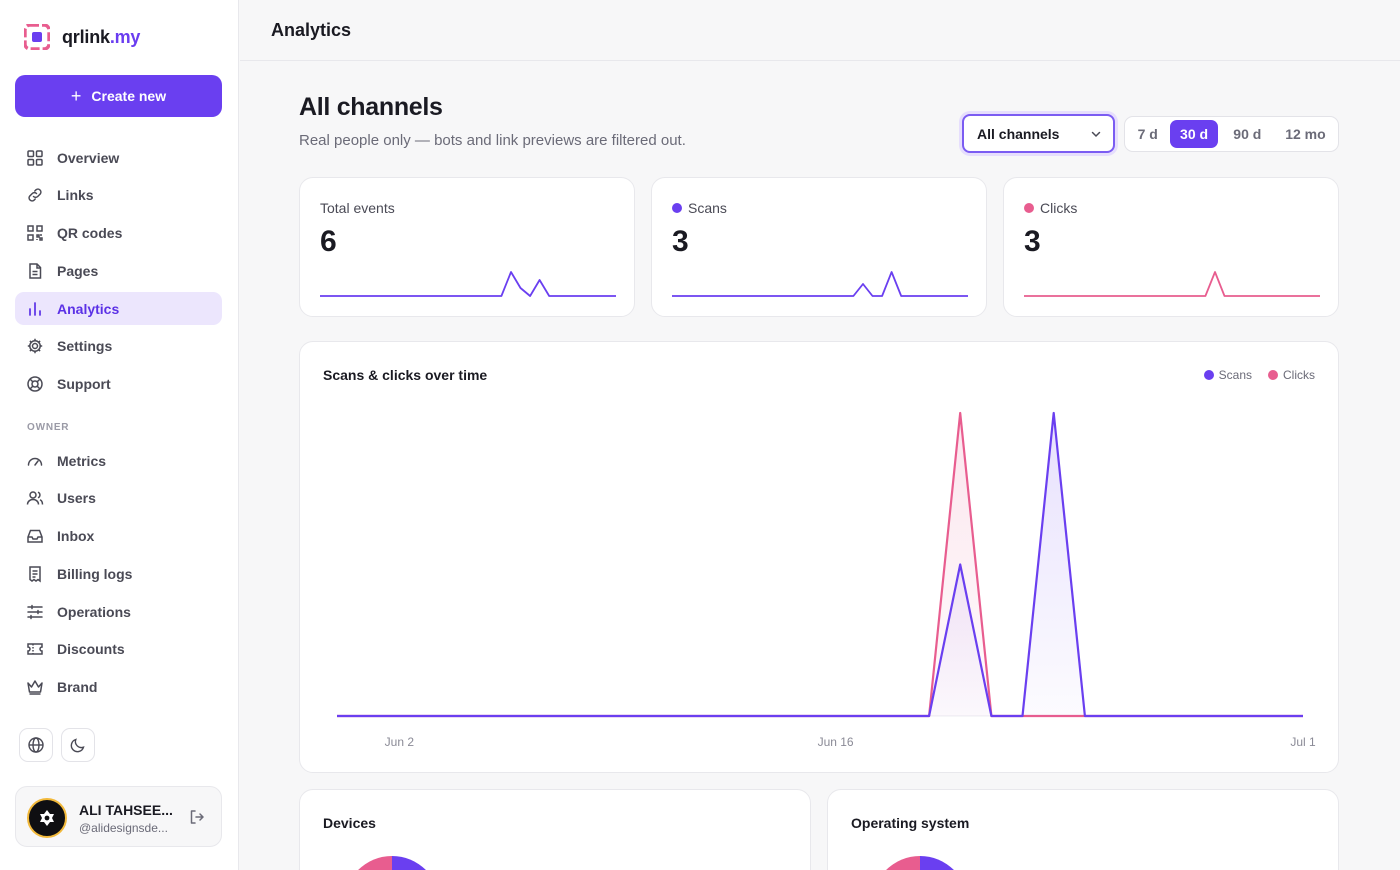  I want to click on sidebar-item-brand: Brand, so click(118, 687).